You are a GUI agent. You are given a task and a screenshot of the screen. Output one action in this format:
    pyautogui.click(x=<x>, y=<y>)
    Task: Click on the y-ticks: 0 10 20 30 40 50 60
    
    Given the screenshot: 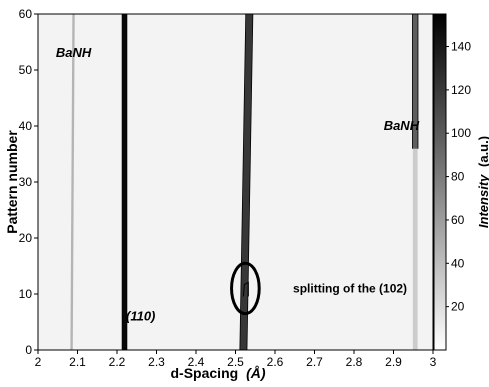 What is the action you would take?
    pyautogui.click(x=28, y=182)
    